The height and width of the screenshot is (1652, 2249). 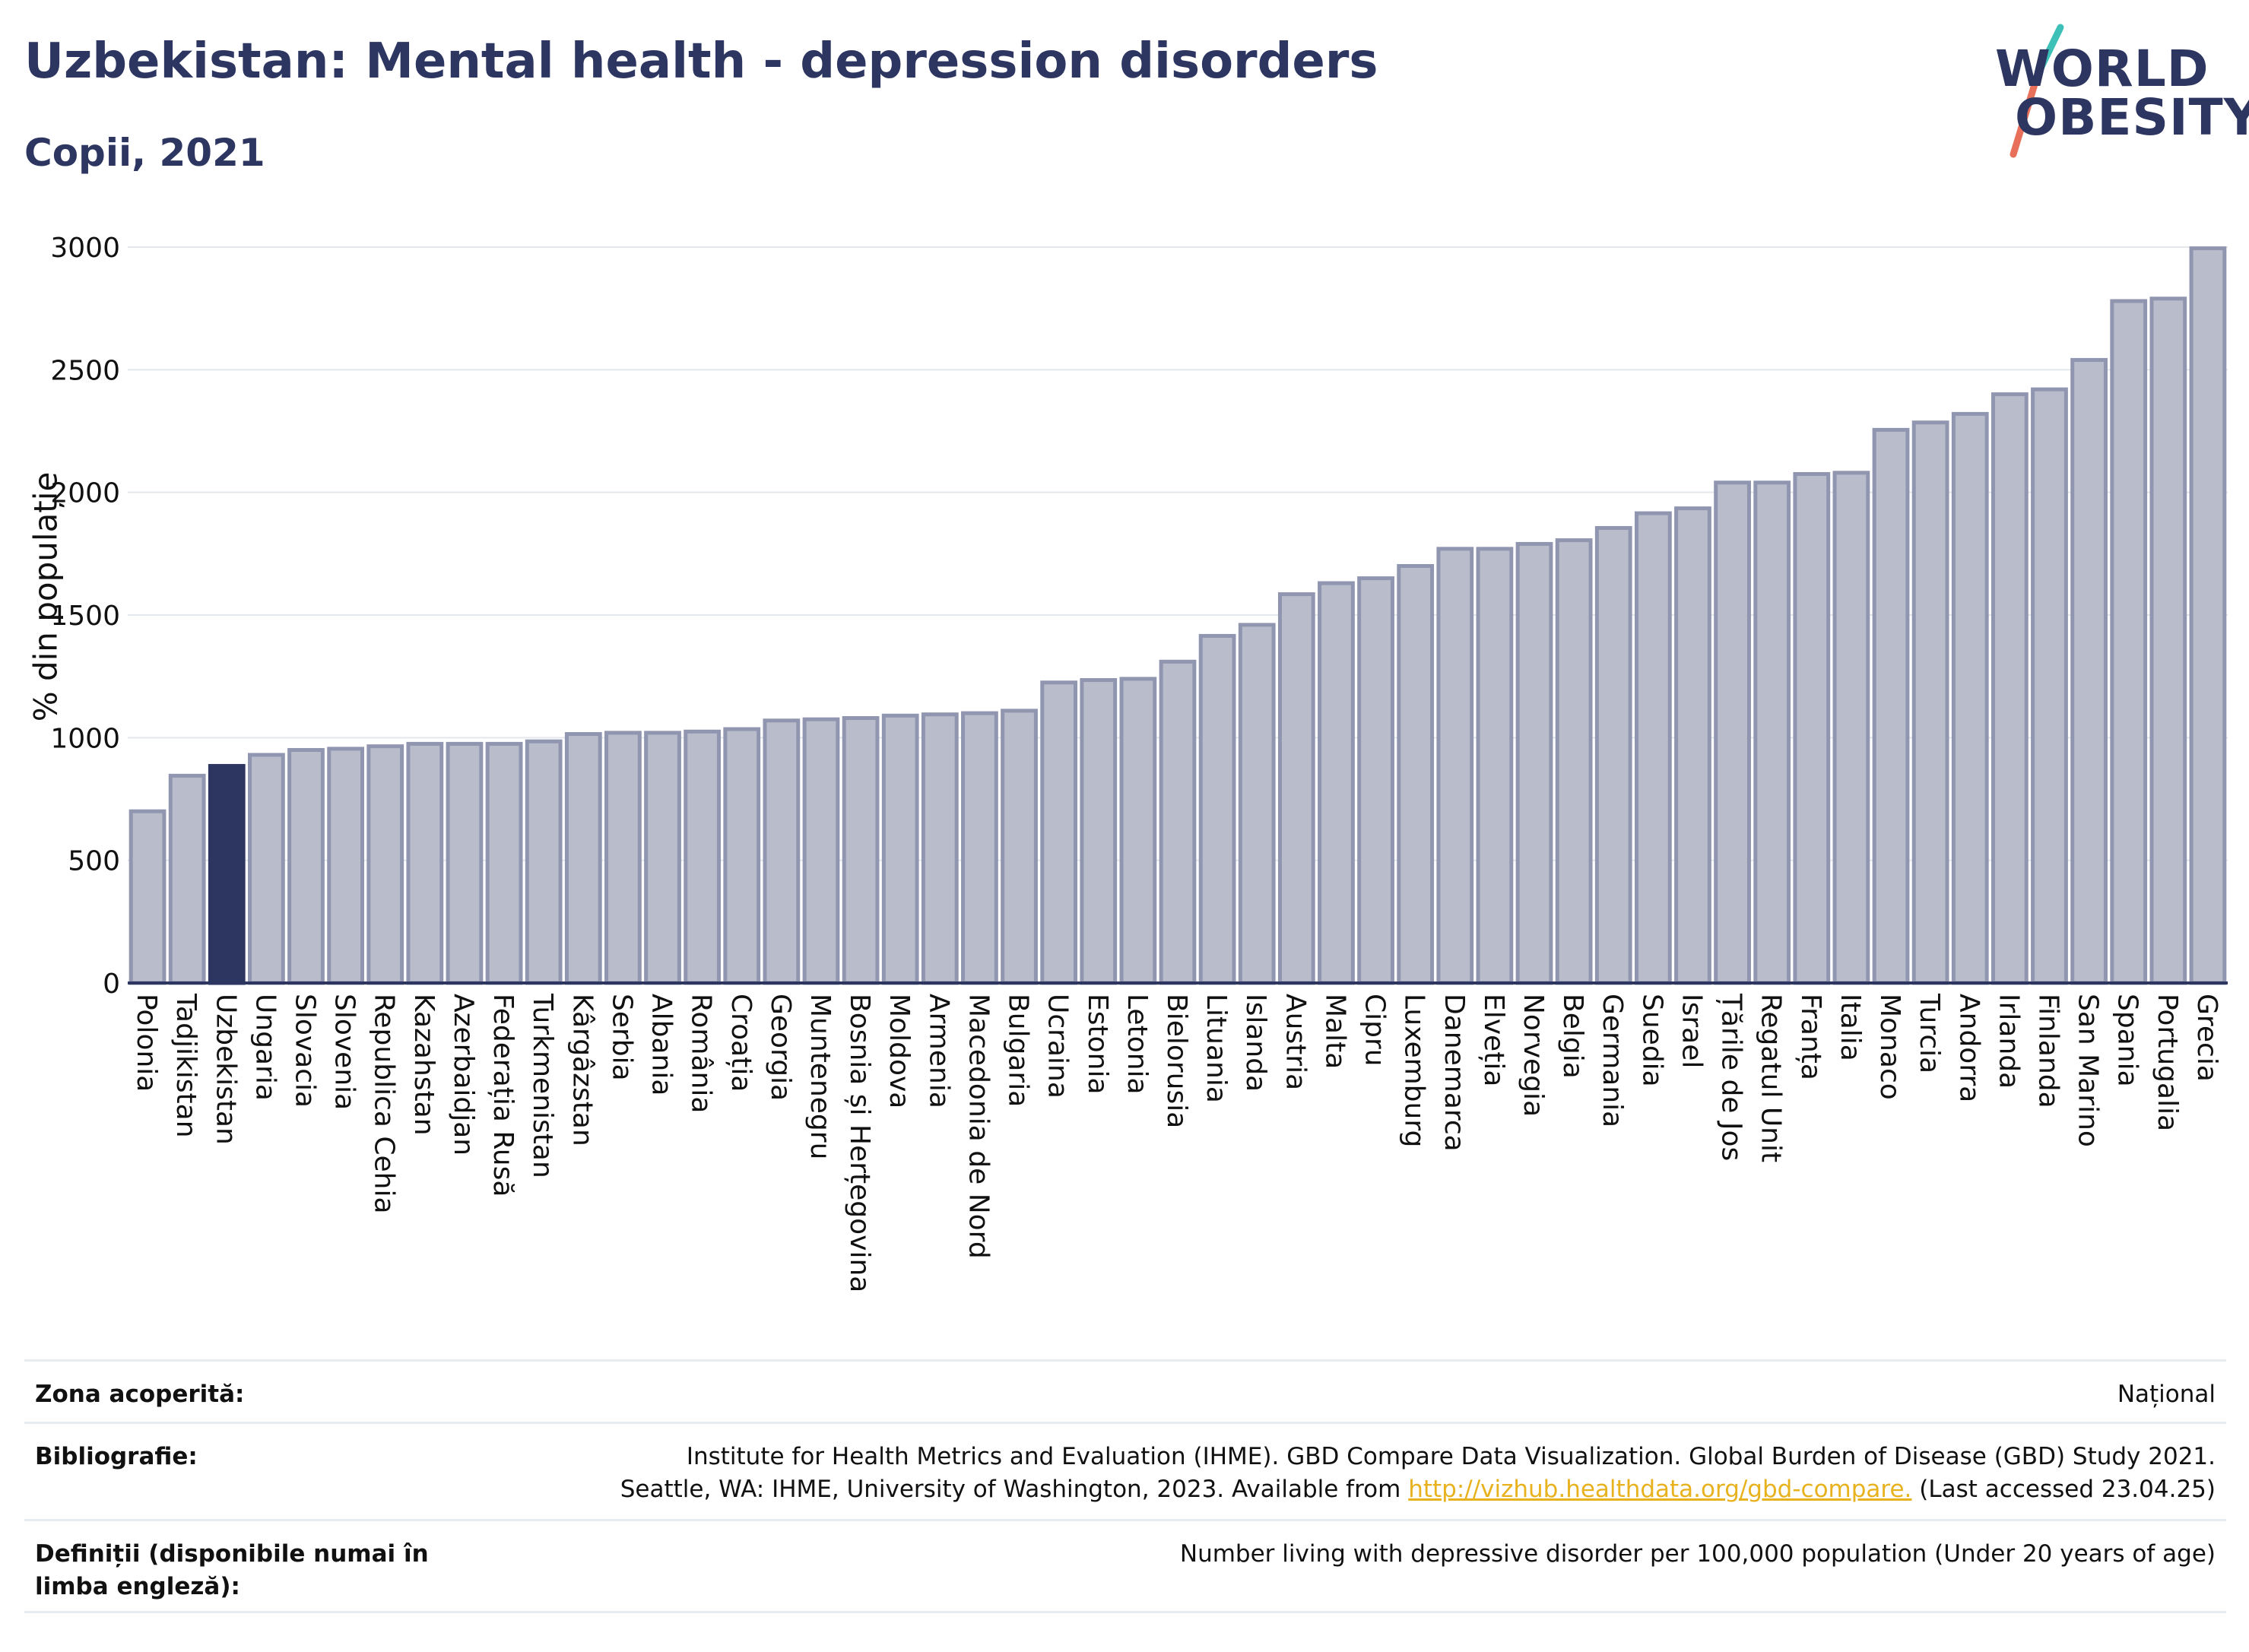 What do you see at coordinates (1850, 1027) in the screenshot?
I see `x-tick-label: Italia` at bounding box center [1850, 1027].